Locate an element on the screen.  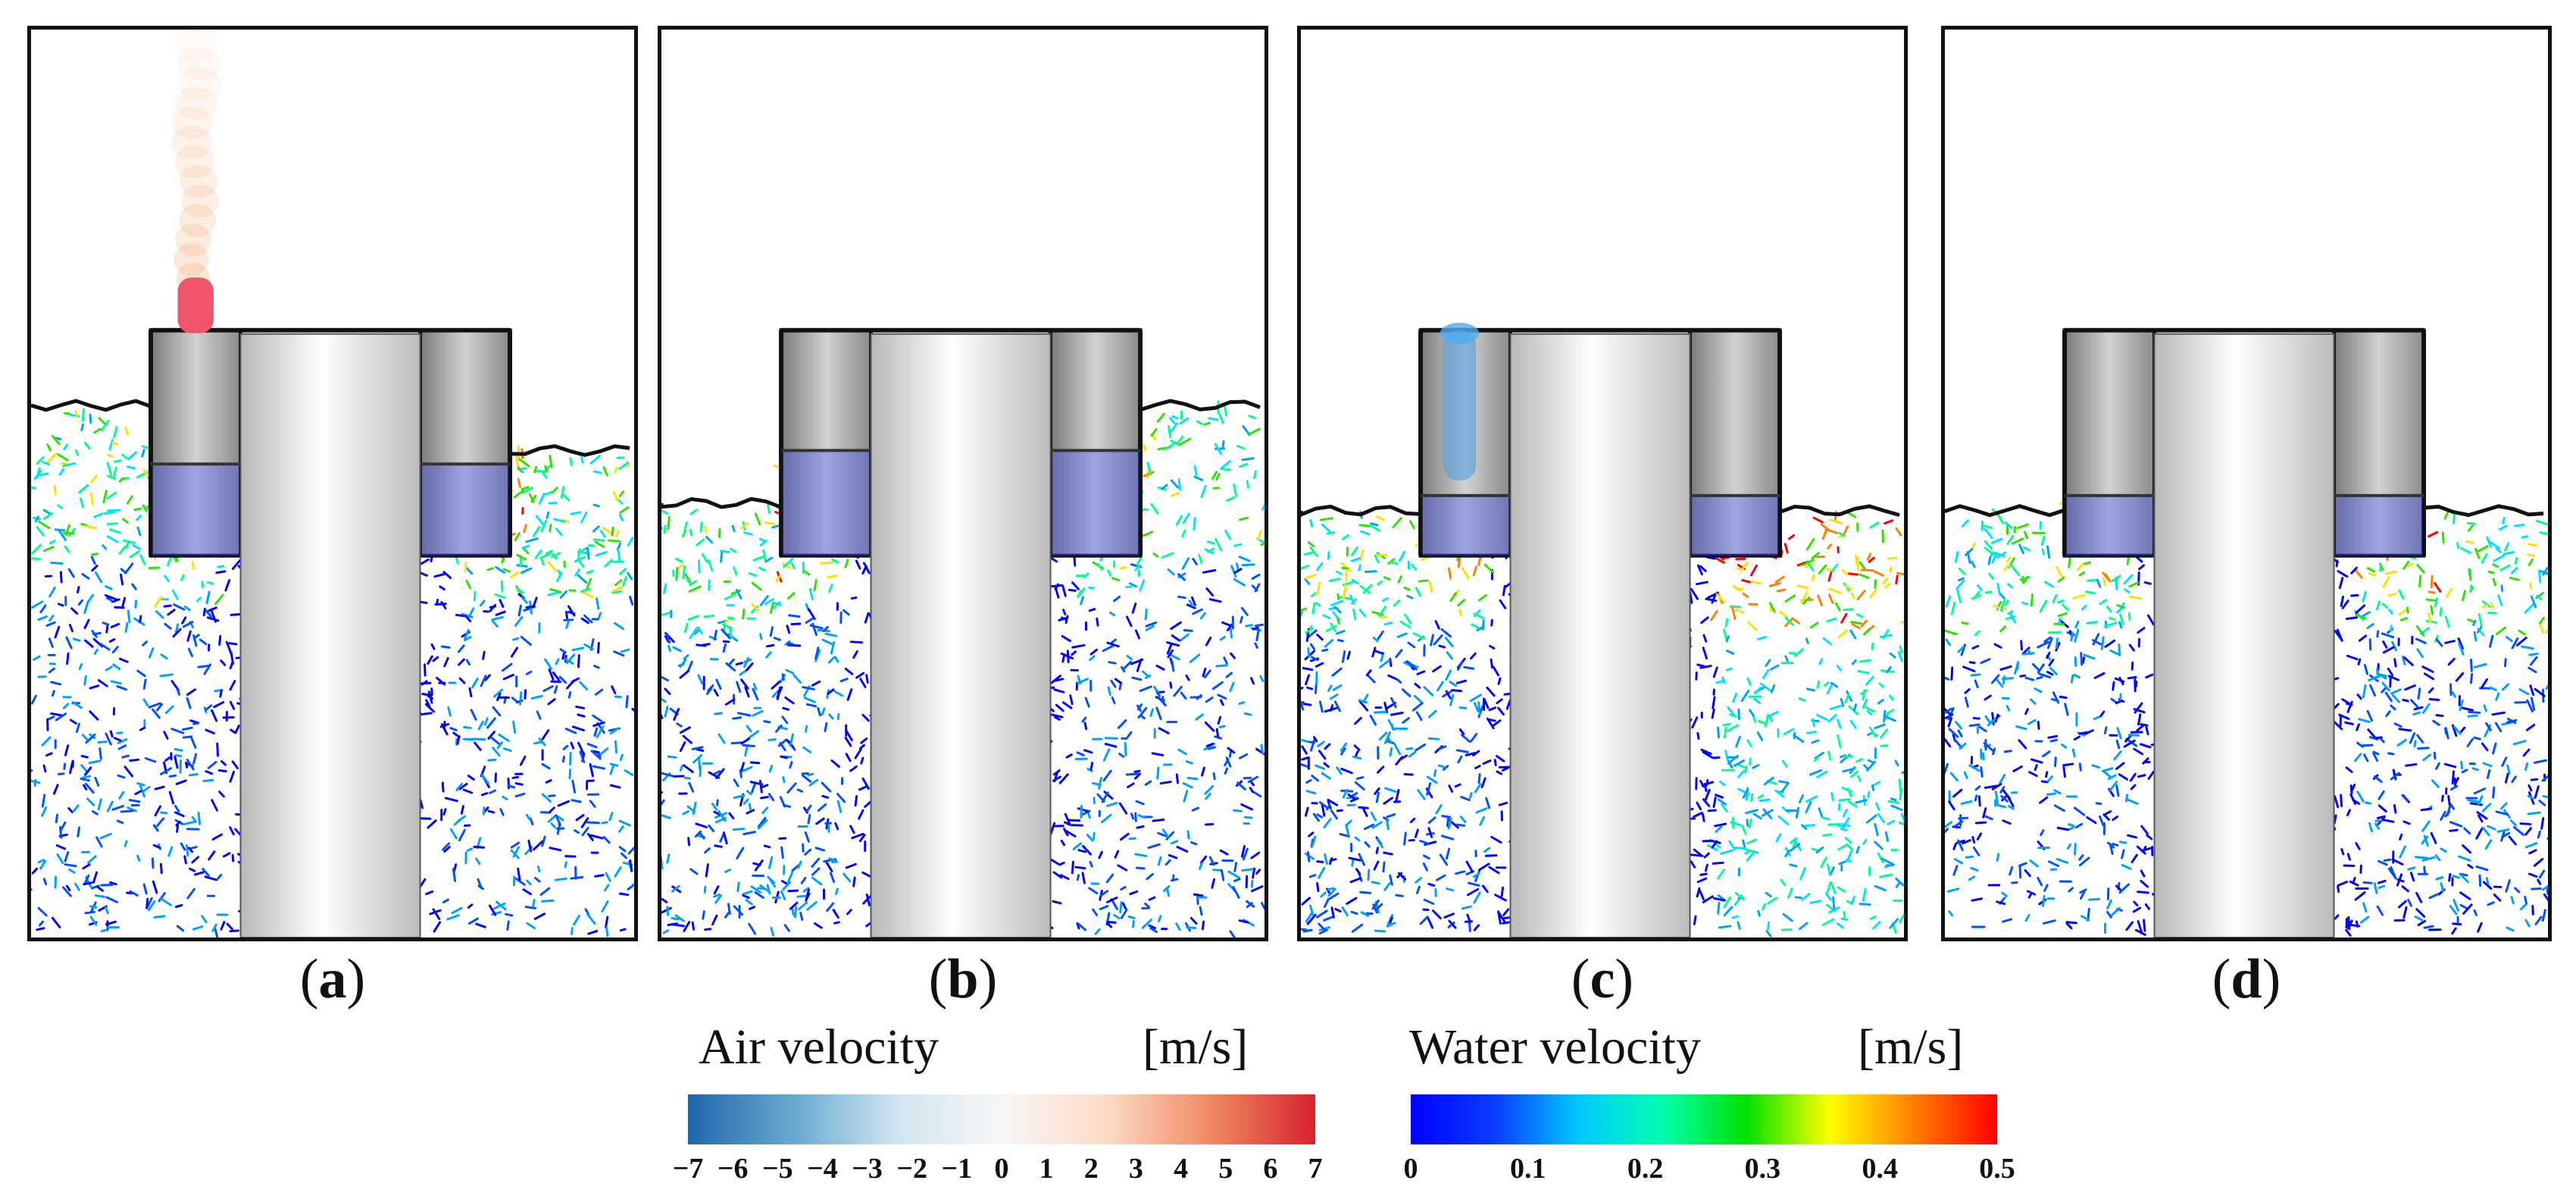
water-colorbar-title: Water velocity is located at coordinates (1555, 1047).